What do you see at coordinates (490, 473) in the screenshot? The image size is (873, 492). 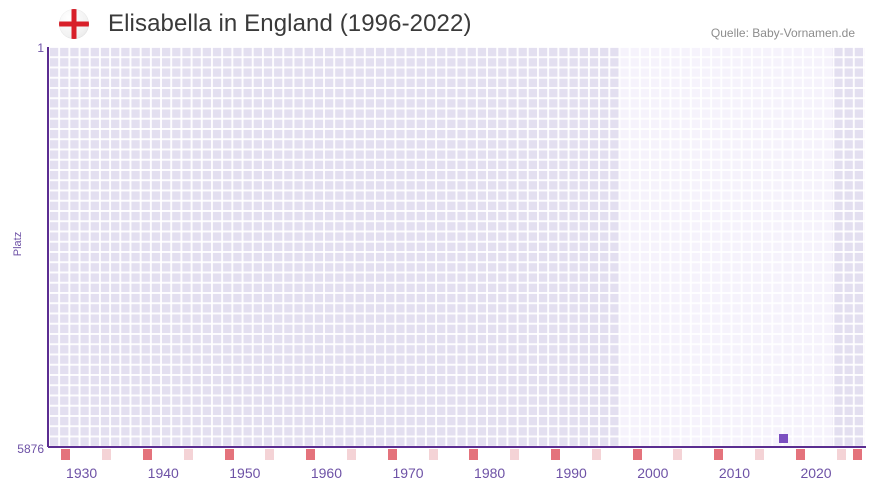 I see `x-axis-tick-1980: 1980` at bounding box center [490, 473].